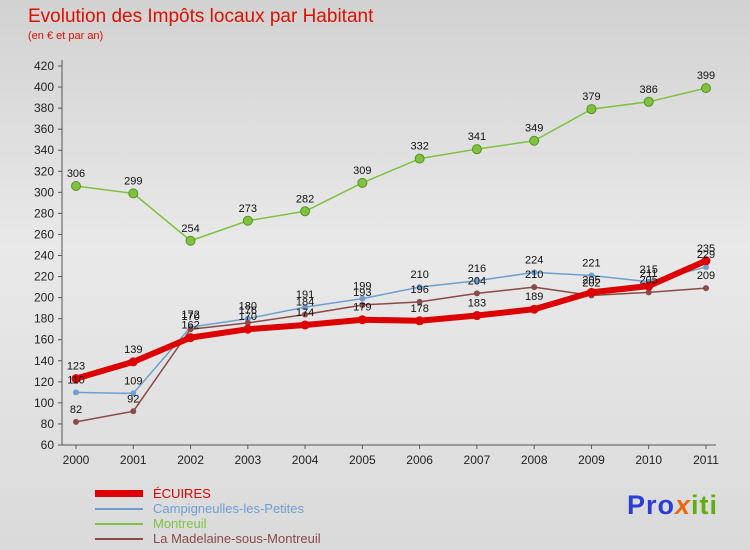 This screenshot has height=550, width=750. Describe the element at coordinates (591, 97) in the screenshot. I see `svg-text: 379` at that location.